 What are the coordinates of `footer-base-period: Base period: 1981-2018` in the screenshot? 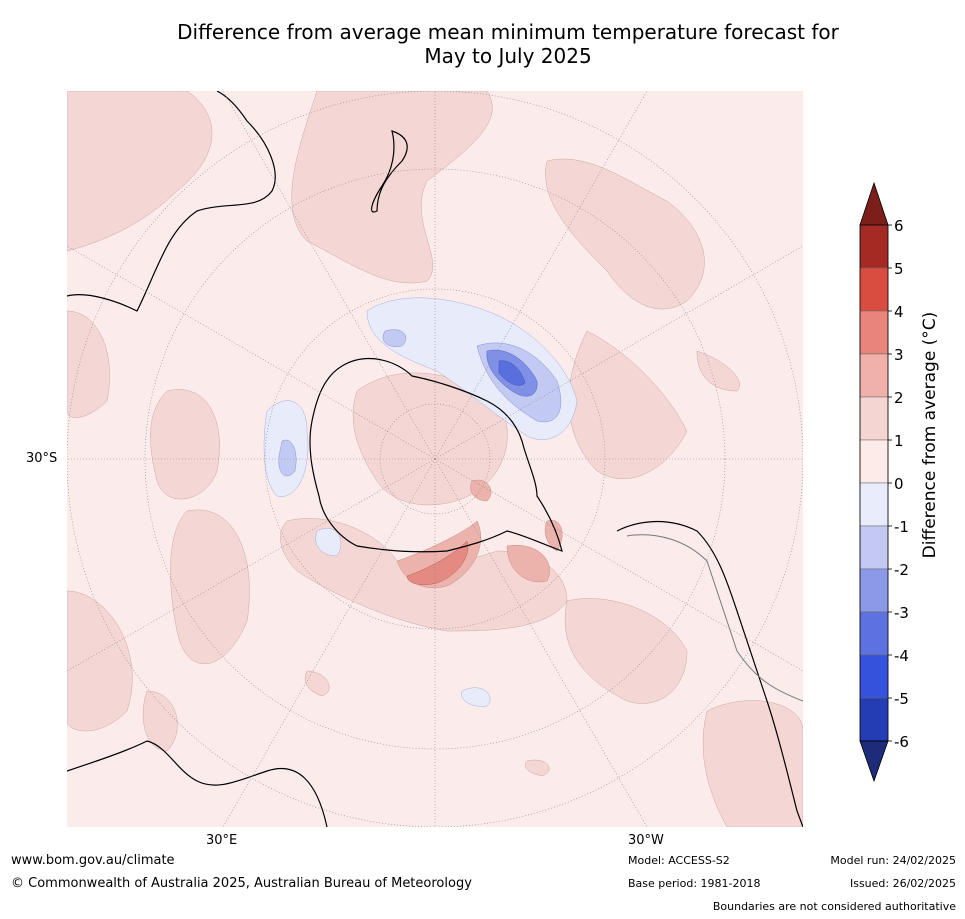 It's located at (694, 883).